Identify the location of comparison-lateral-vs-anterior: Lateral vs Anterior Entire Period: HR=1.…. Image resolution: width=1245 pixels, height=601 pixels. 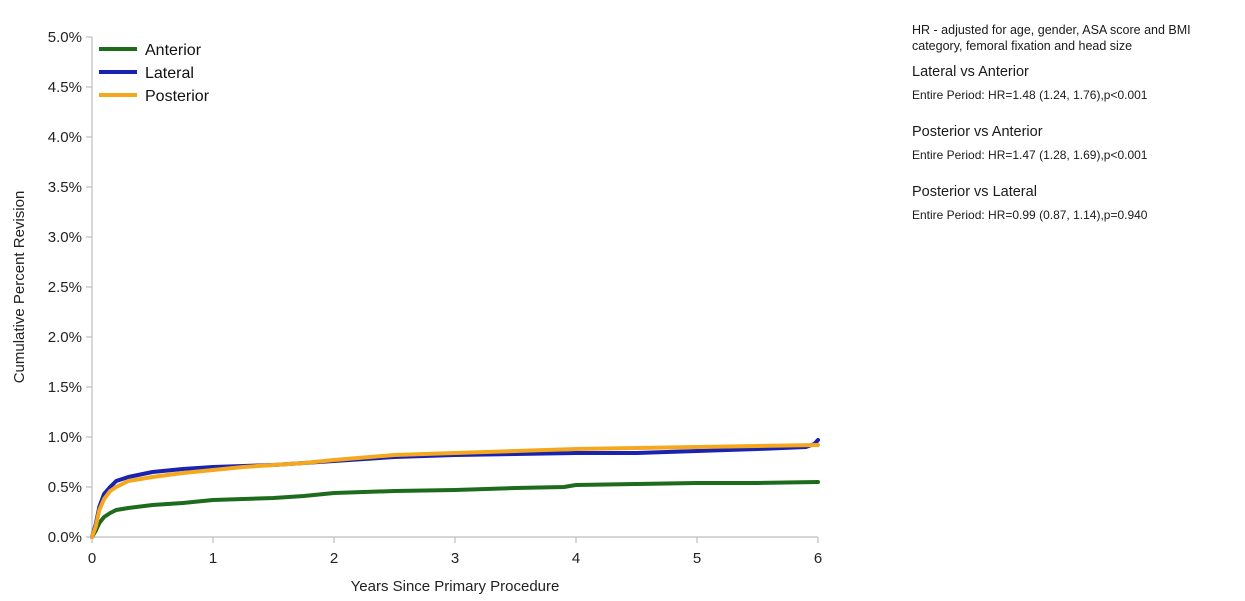
(1072, 83).